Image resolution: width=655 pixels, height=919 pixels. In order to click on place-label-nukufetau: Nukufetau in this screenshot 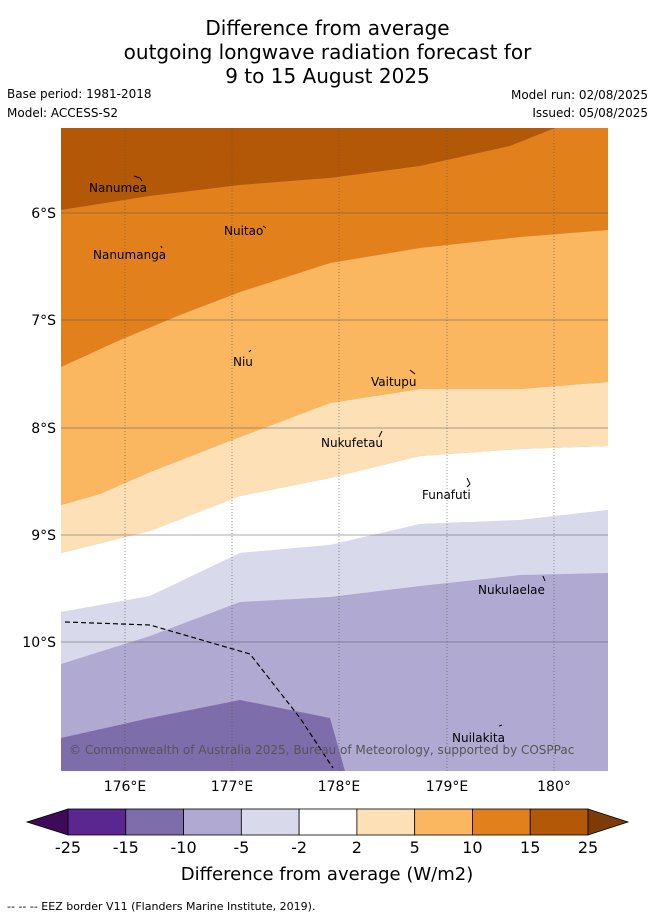, I will do `click(352, 443)`.